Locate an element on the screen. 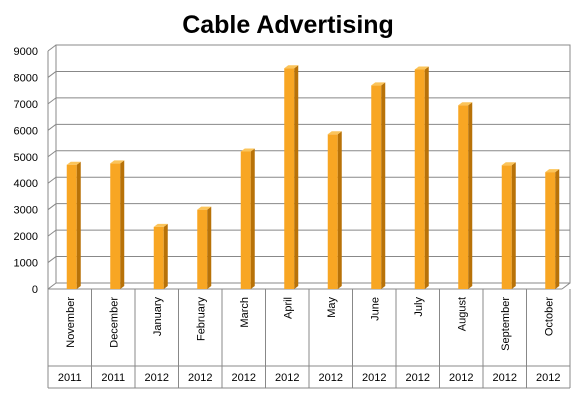 Image resolution: width=588 pixels, height=405 pixels. bar-june is located at coordinates (378, 185).